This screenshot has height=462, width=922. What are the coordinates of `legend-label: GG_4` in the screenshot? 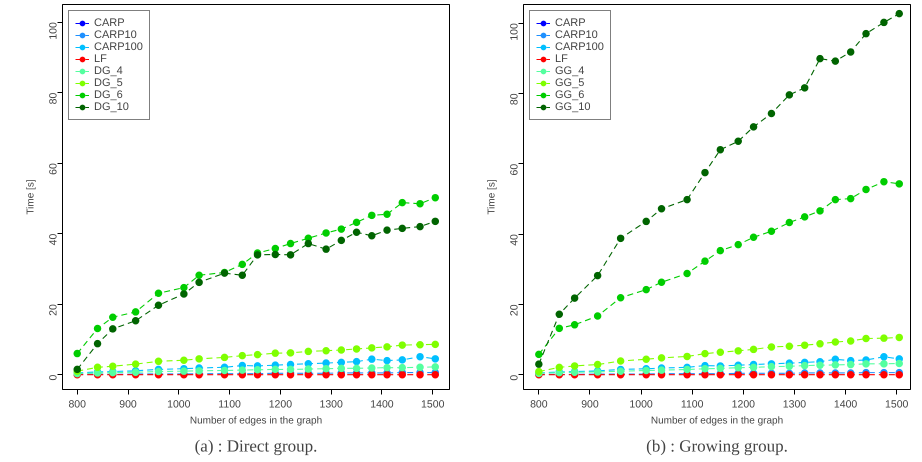 It's located at (569, 71).